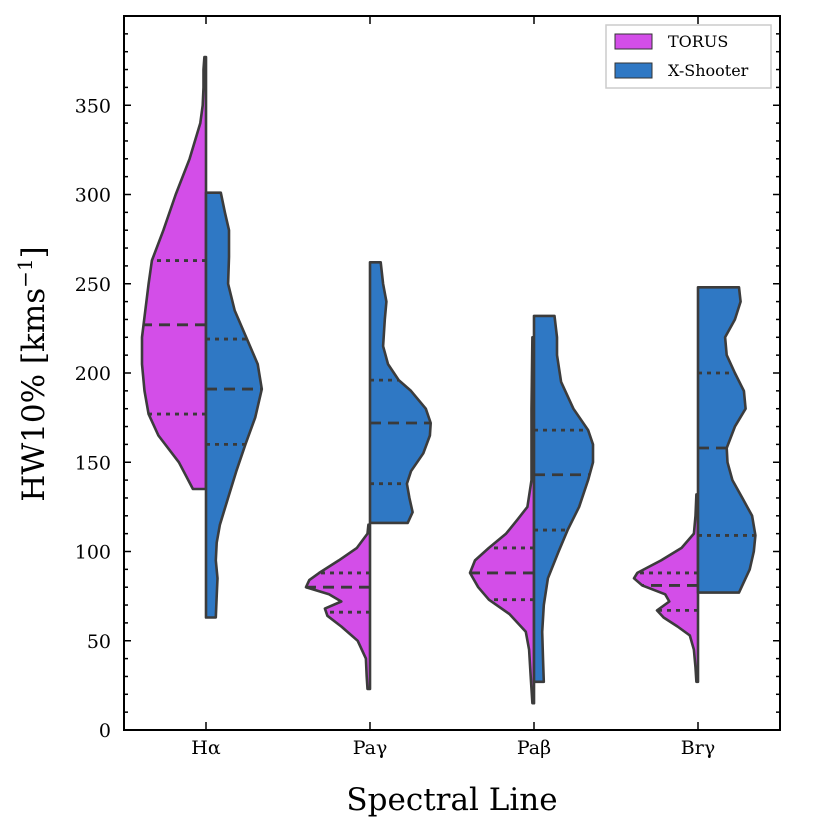  I want to click on y-tick-label: 350, so click(93, 106).